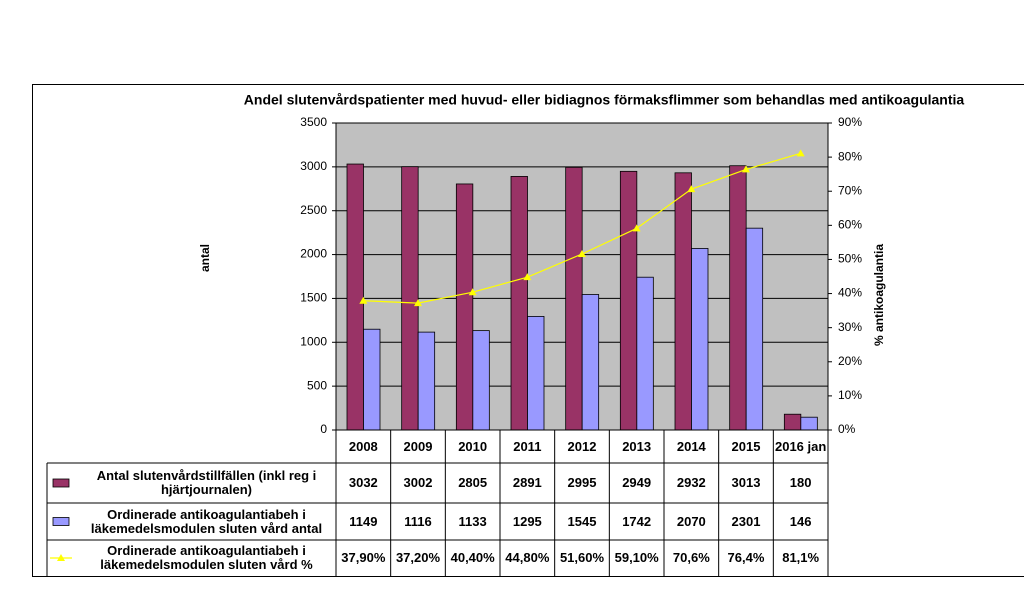 The height and width of the screenshot is (615, 1024). I want to click on data-label-box: 2932, so click(691, 483).